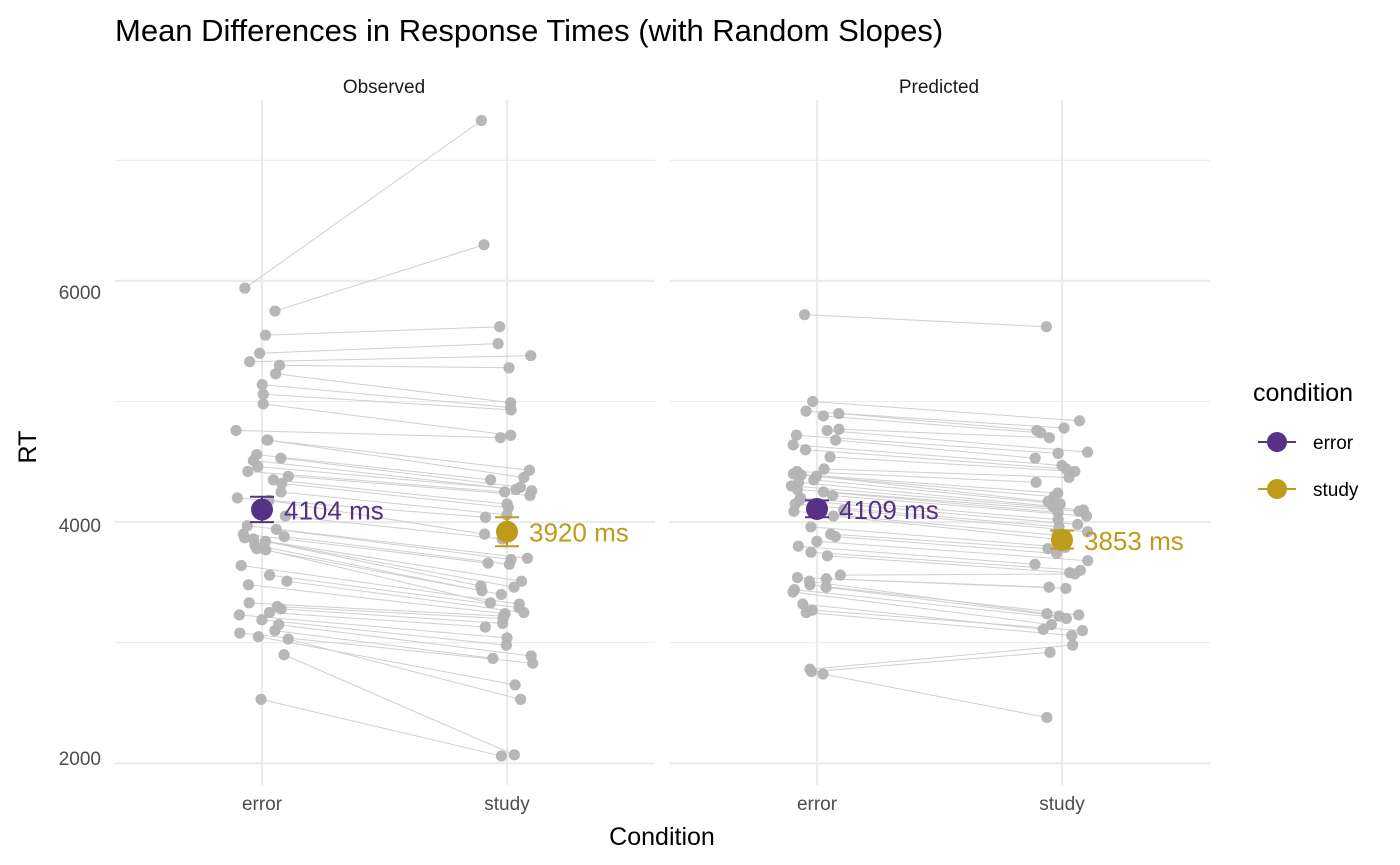  What do you see at coordinates (80, 293) in the screenshot?
I see `y-tick-label-6000: 6000` at bounding box center [80, 293].